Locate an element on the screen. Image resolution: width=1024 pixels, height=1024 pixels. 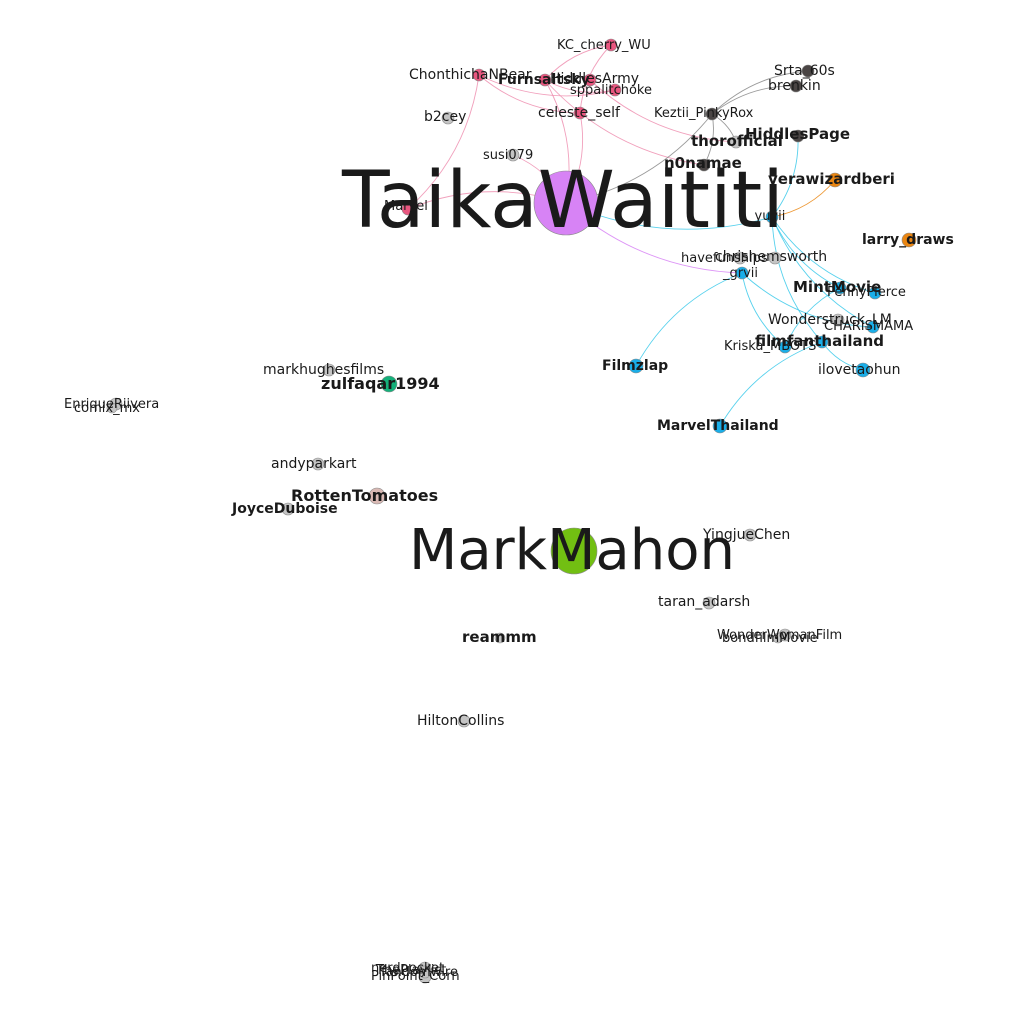
node-chrishemsworth is located at coordinates (775, 258).